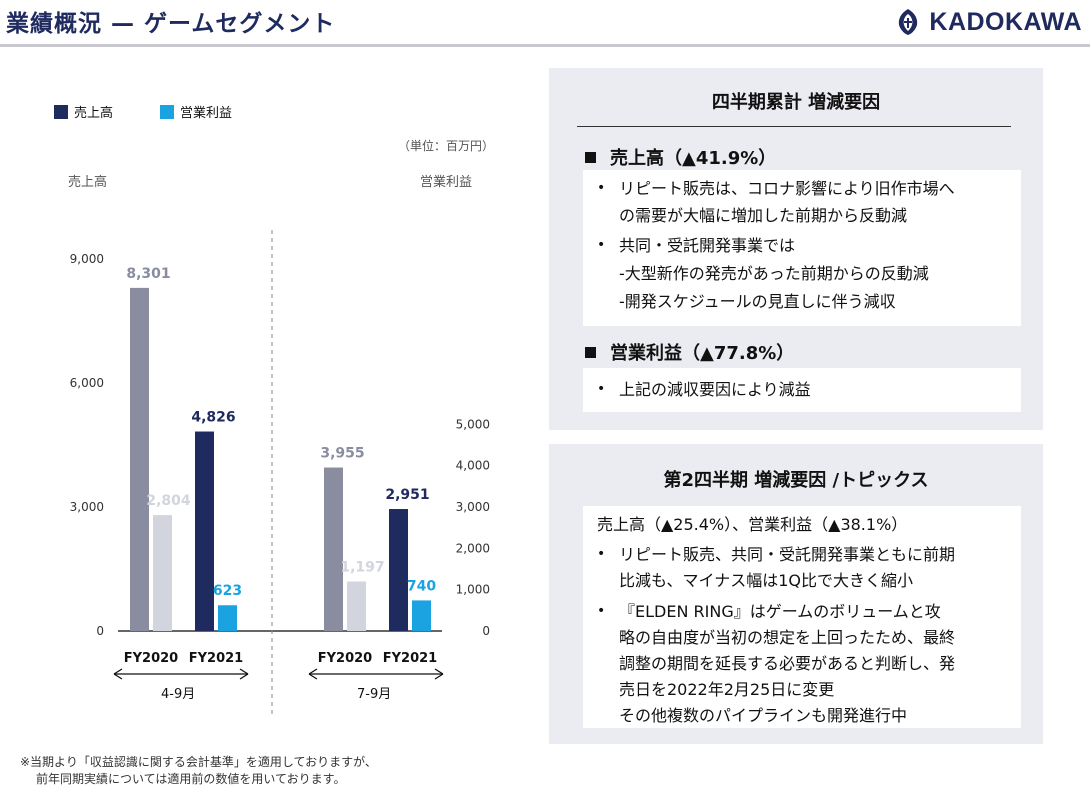 This screenshot has width=1090, height=788. I want to click on range-label-4-9: 4-9月, so click(178, 694).